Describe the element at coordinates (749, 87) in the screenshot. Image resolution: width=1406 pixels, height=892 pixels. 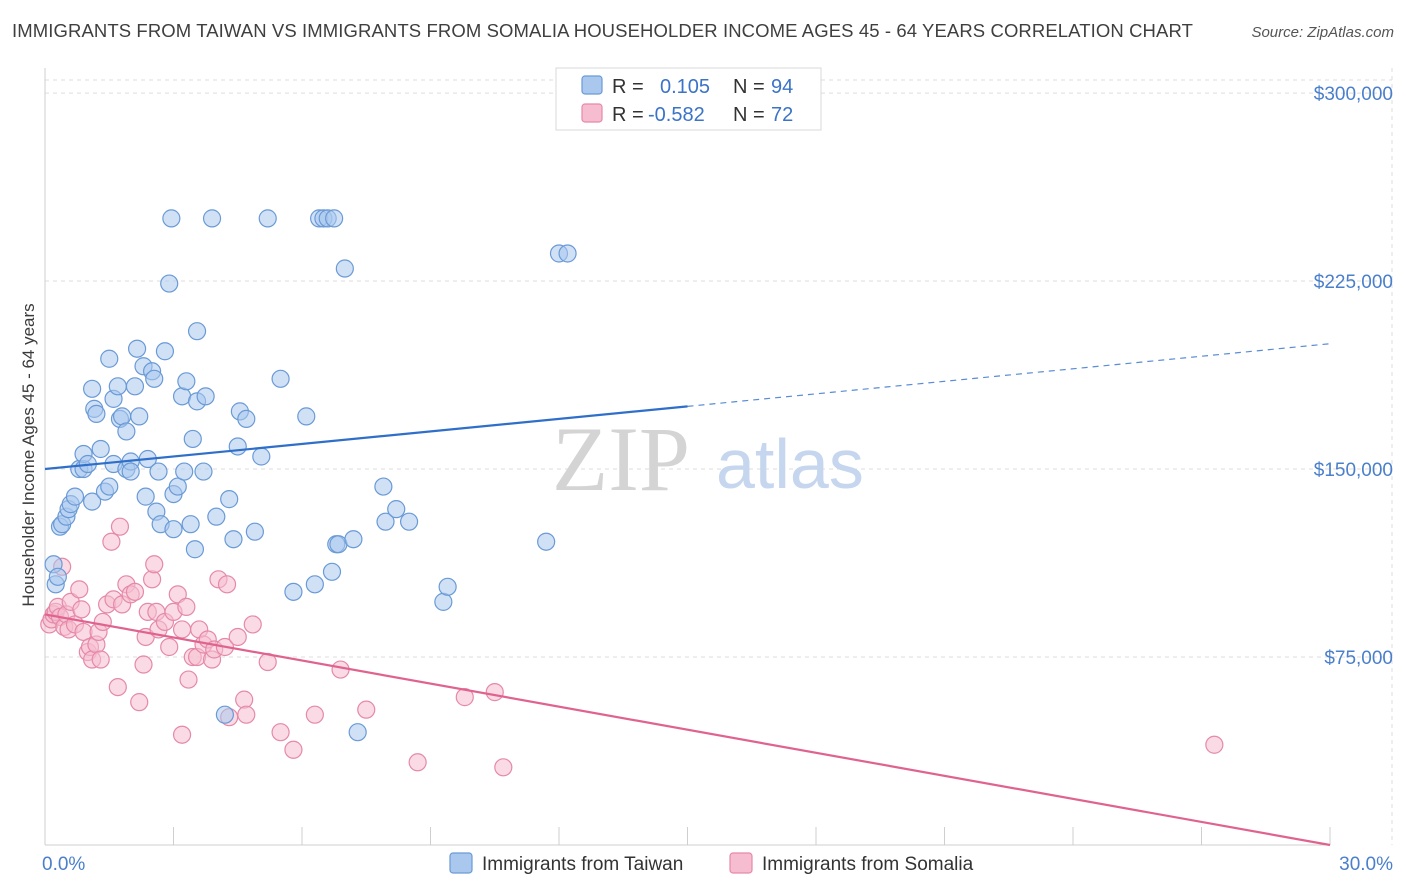
I see `legend-n-label-taiwan: N =` at that location.